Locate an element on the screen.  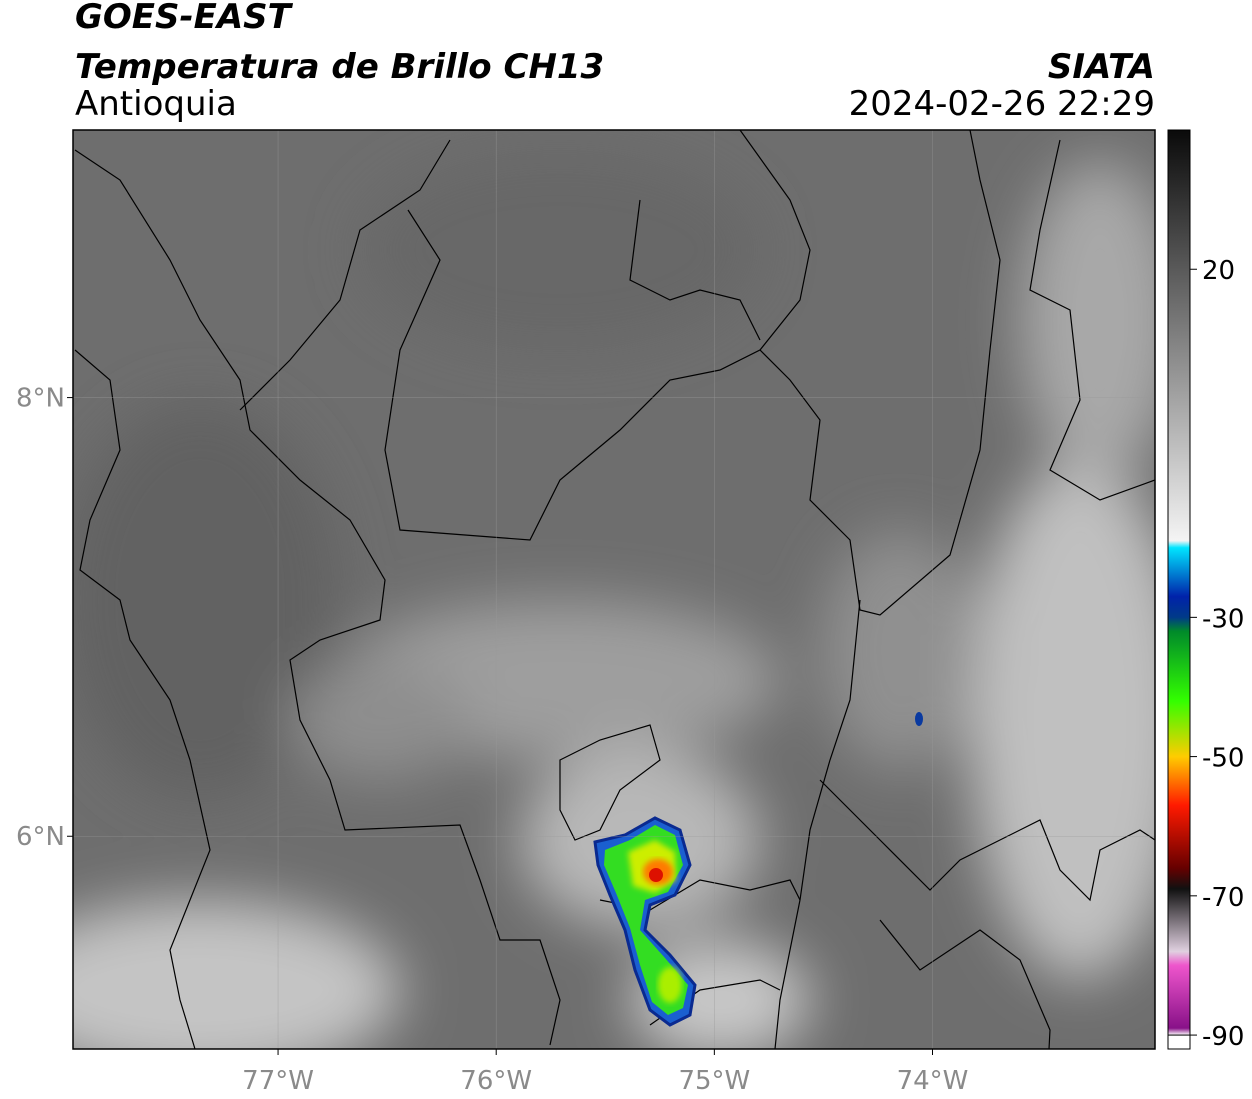
x-tick-label: 74°W is located at coordinates (933, 1081).